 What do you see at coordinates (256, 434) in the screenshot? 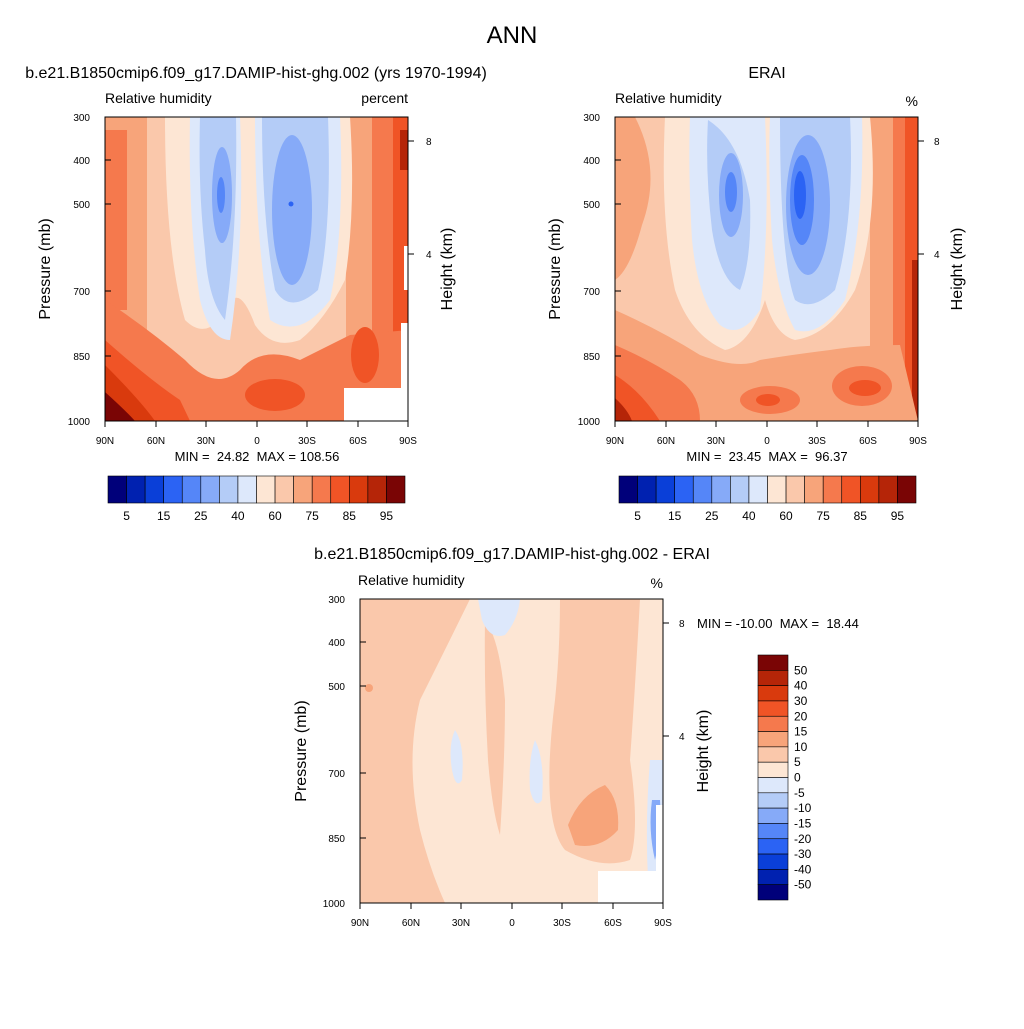
I see `latitude-axis: 90N 60N 30N 0 30S 60S 90S` at bounding box center [256, 434].